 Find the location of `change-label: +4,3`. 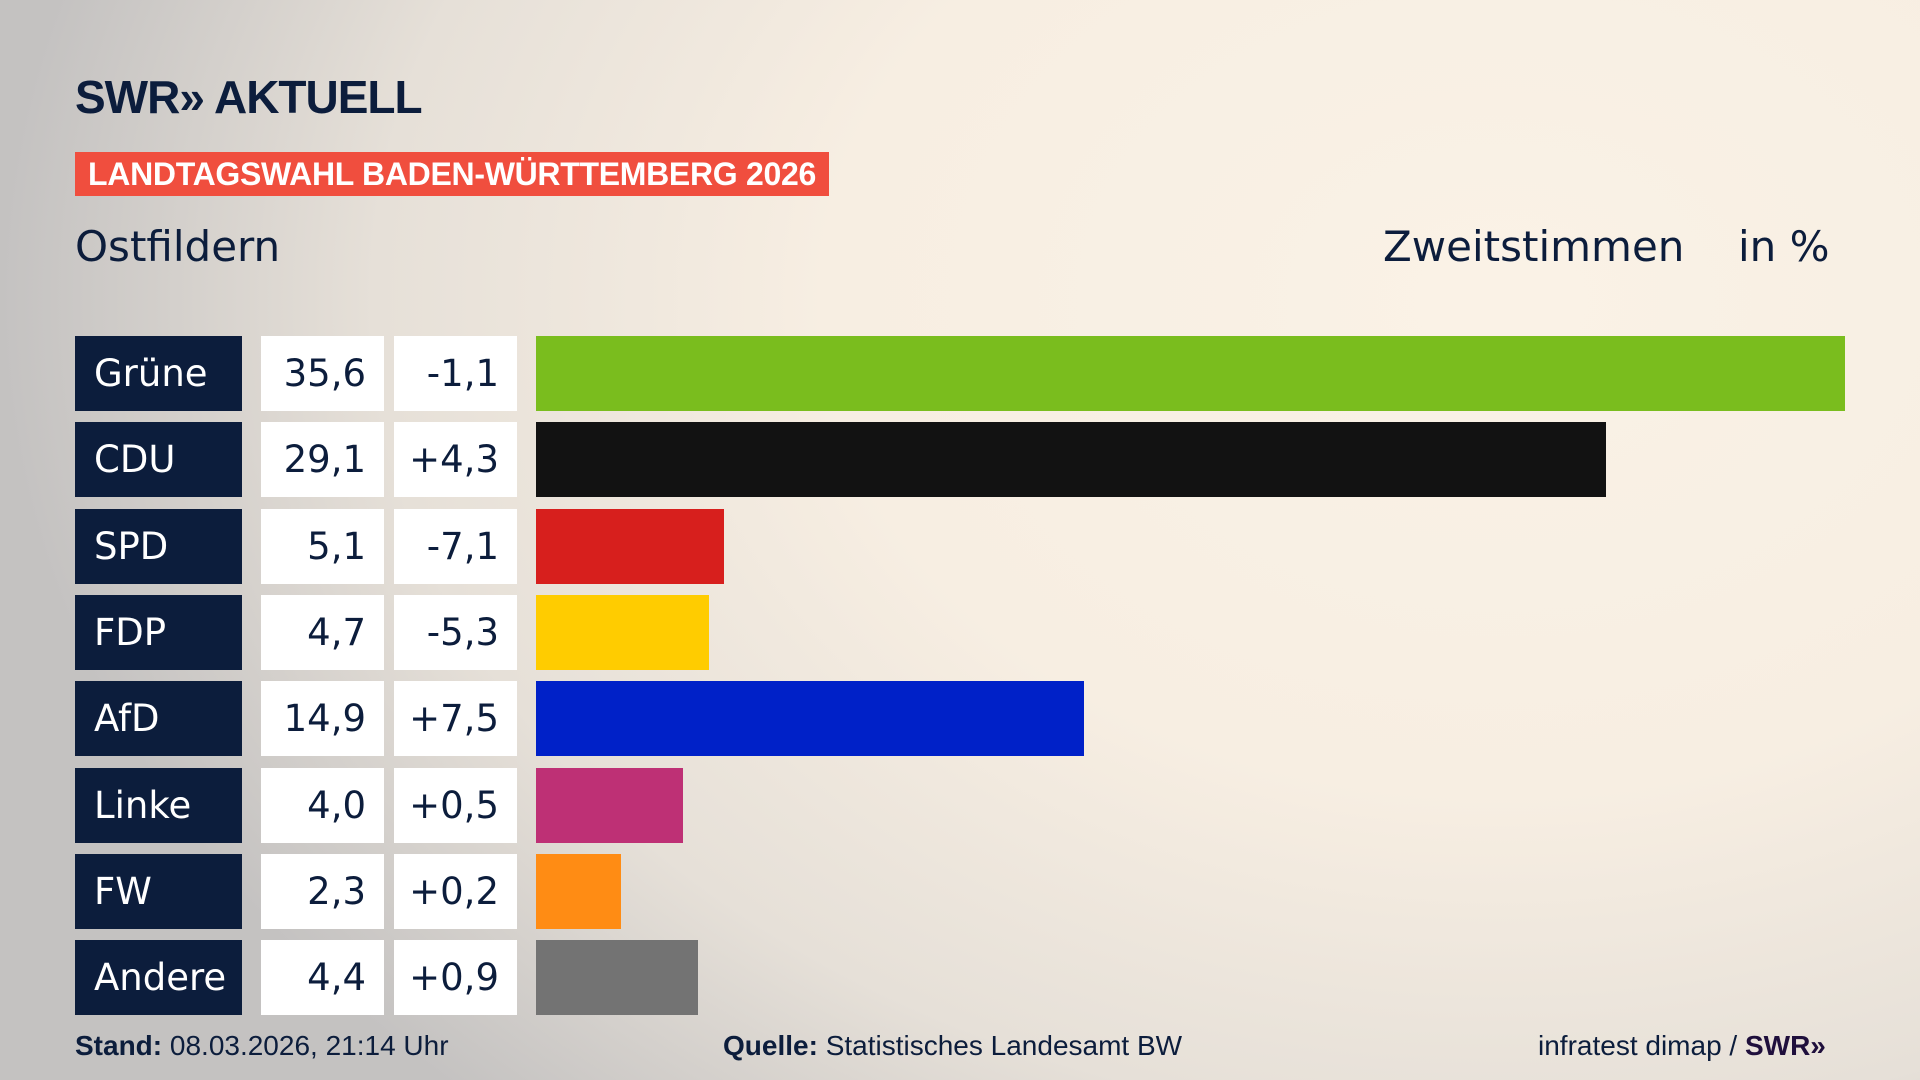

change-label: +4,3 is located at coordinates (455, 460).